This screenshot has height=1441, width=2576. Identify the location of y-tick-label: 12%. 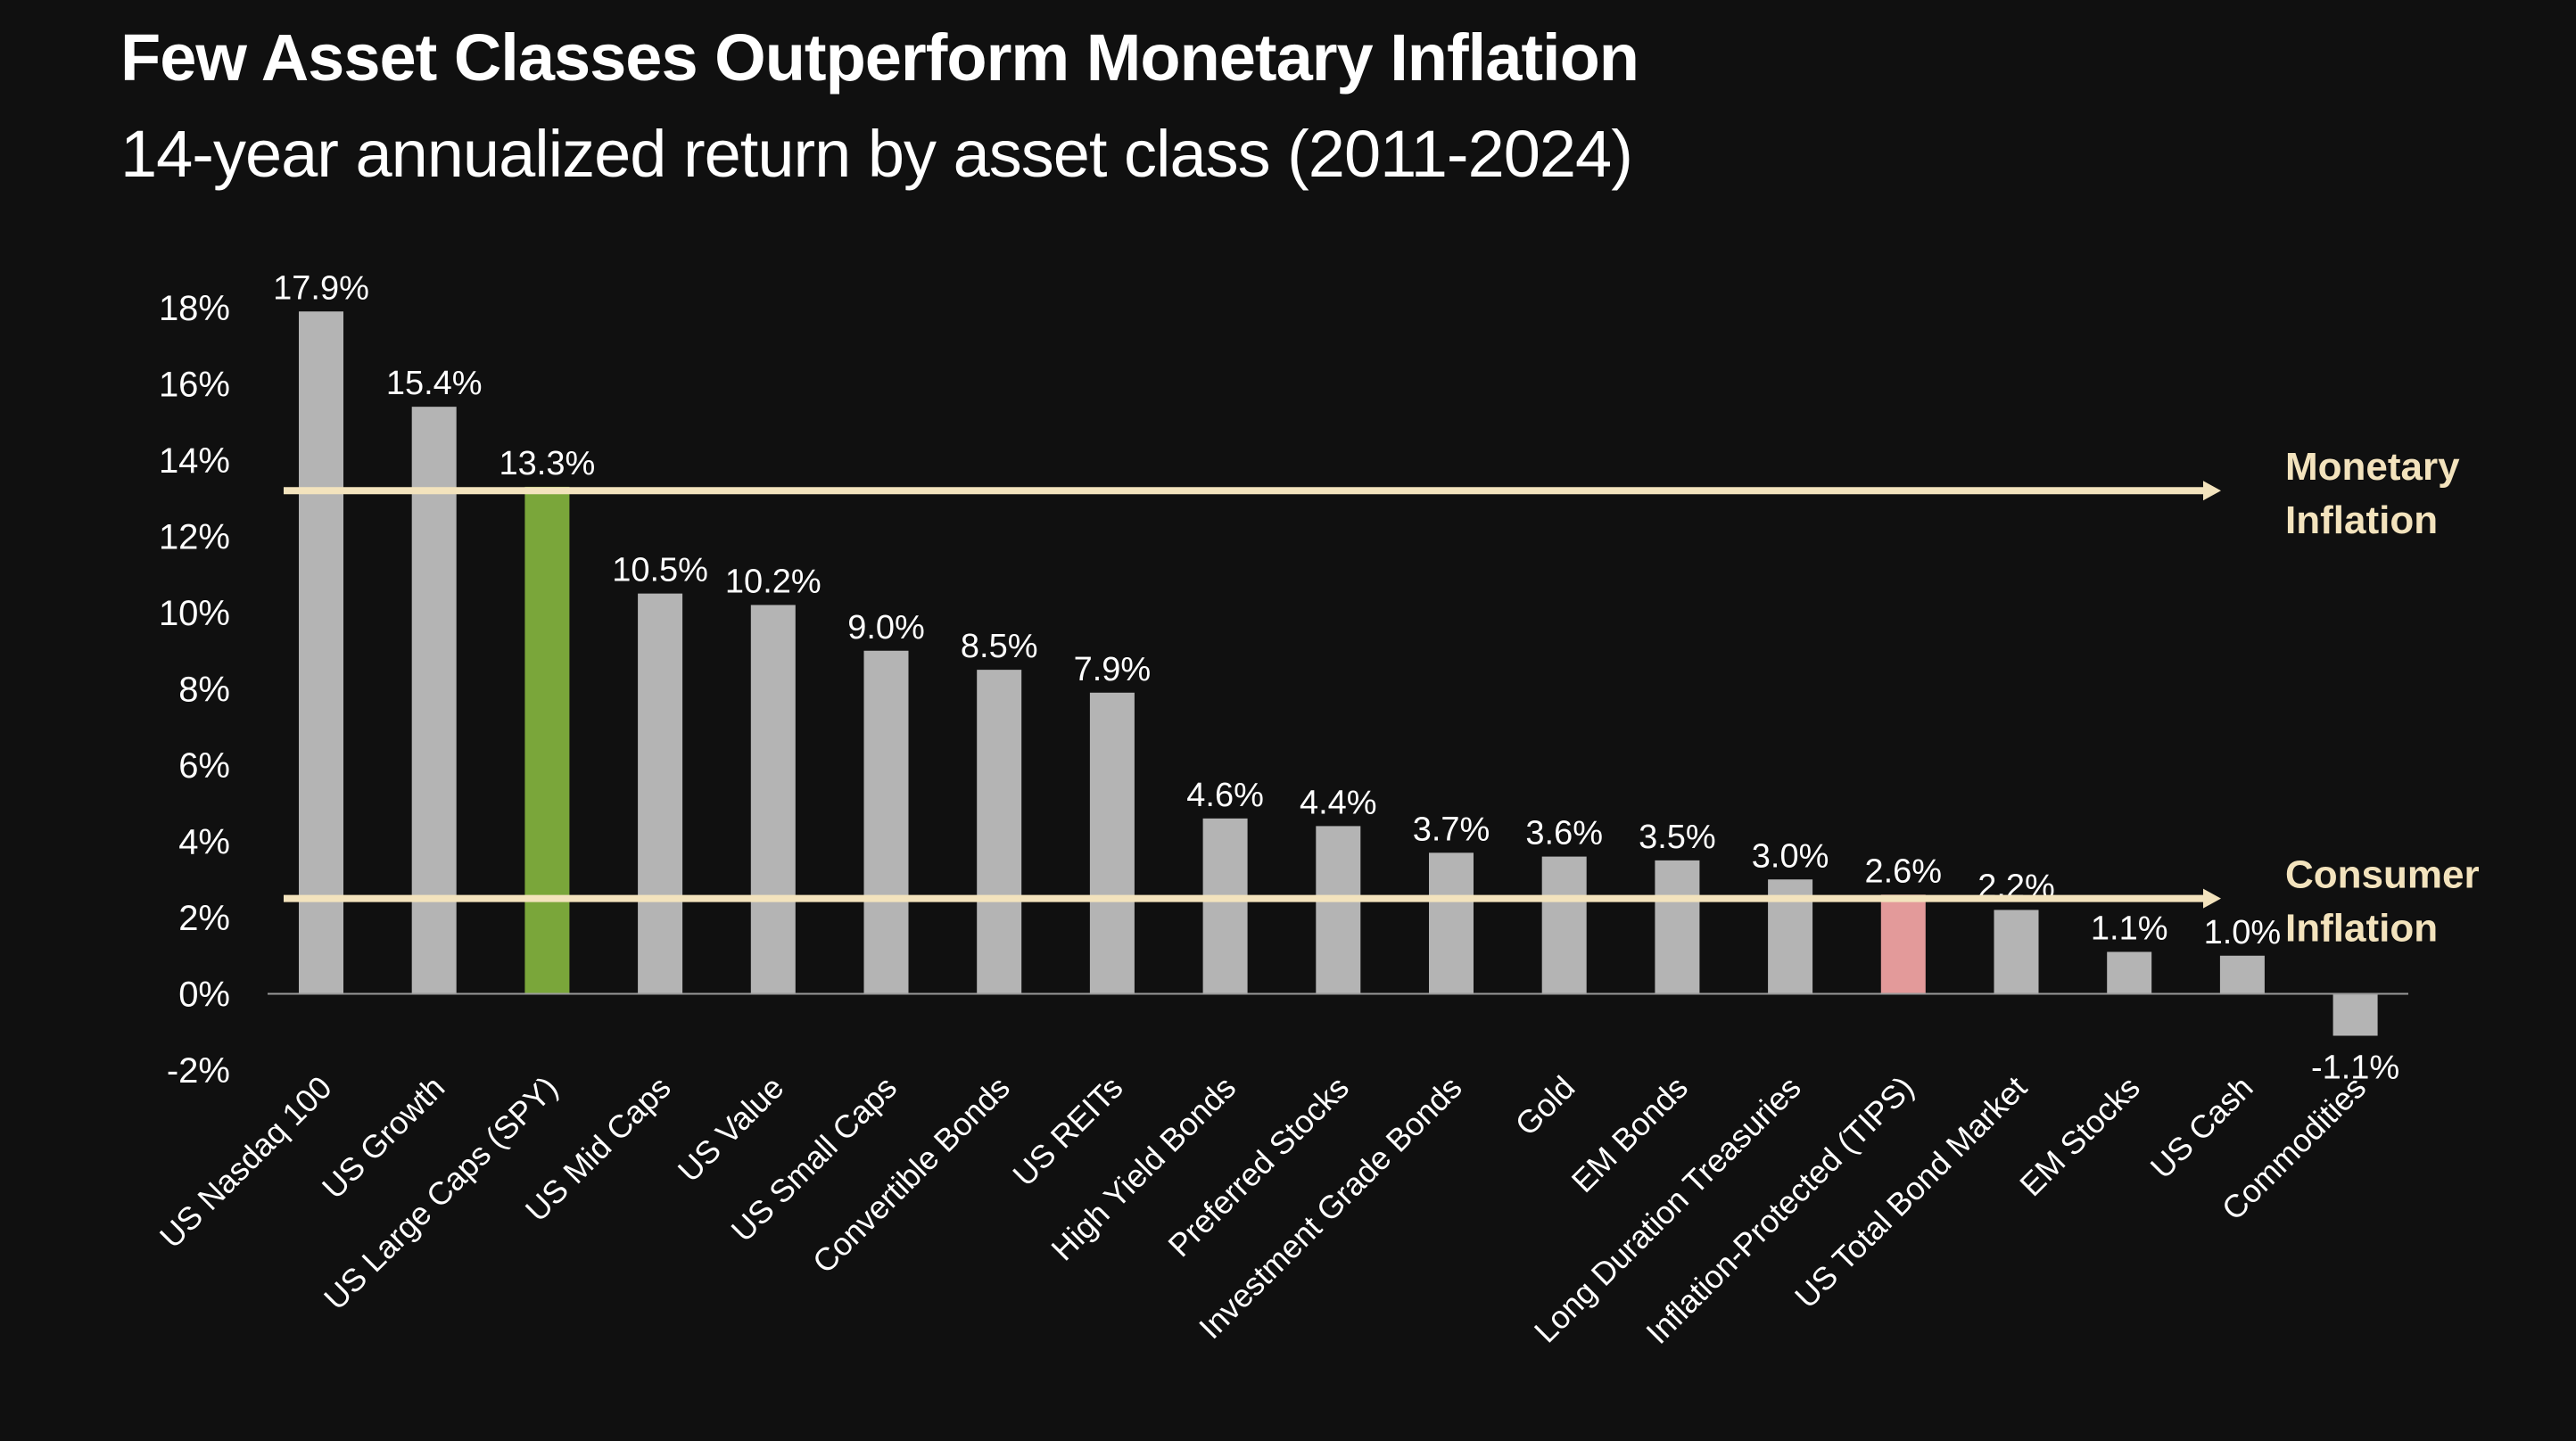
(195, 537).